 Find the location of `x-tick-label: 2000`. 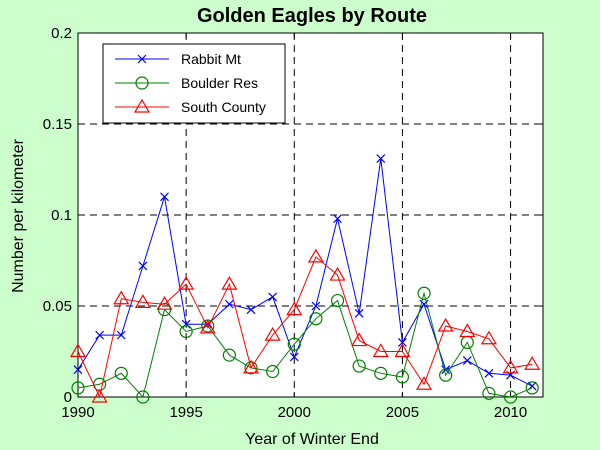

x-tick-label: 2000 is located at coordinates (294, 412).